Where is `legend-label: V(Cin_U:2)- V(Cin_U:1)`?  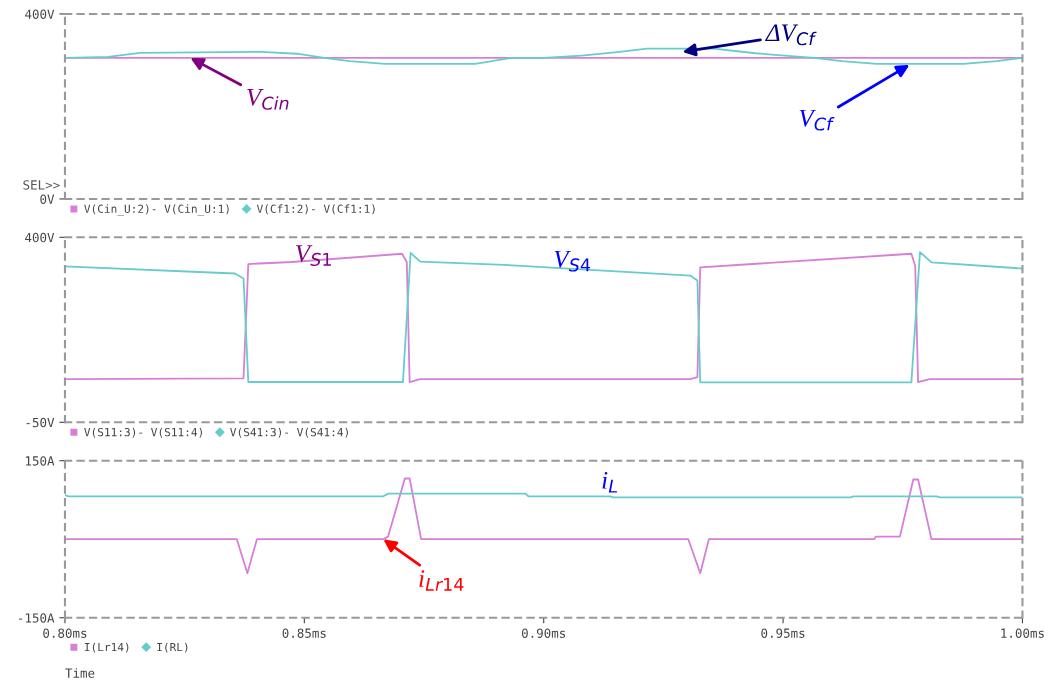 legend-label: V(Cin_U:2)- V(Cin_U:1) is located at coordinates (156, 210).